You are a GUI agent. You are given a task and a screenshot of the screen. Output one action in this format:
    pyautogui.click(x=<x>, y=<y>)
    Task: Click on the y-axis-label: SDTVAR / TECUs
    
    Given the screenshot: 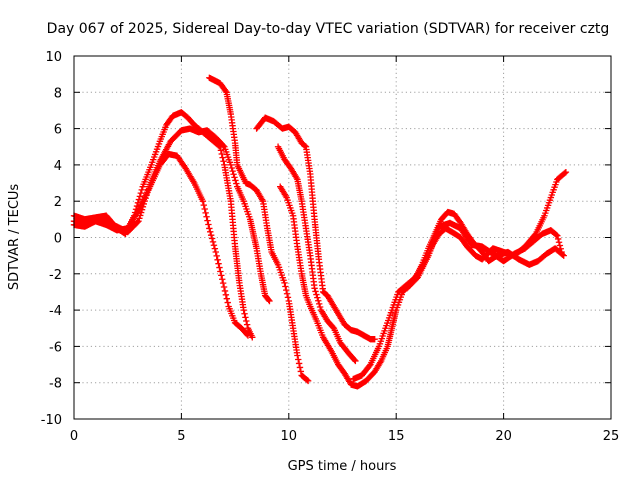 What is the action you would take?
    pyautogui.click(x=14, y=237)
    